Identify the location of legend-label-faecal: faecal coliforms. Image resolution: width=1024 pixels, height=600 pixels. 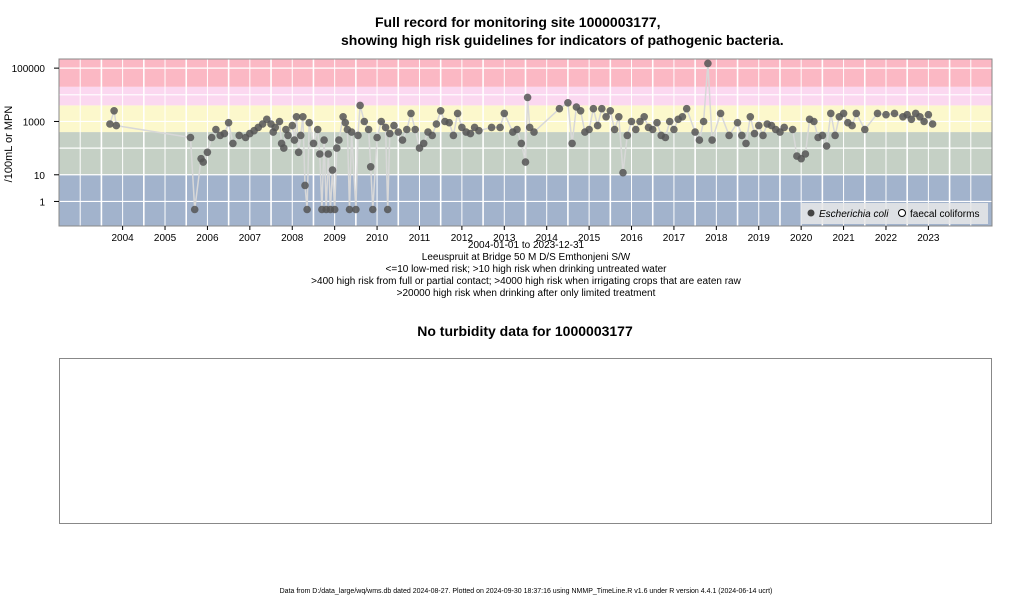
(944, 214).